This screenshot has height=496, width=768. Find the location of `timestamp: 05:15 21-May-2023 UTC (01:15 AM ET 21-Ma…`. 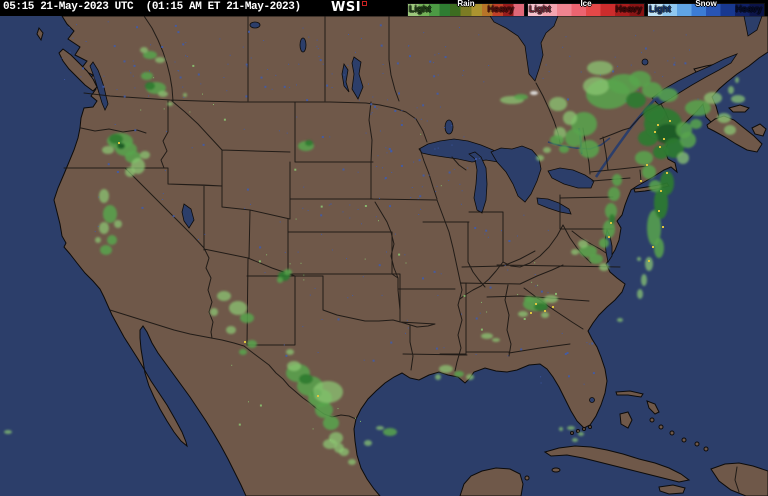

timestamp: 05:15 21-May-2023 UTC (01:15 AM ET 21-Ma… is located at coordinates (152, 7).